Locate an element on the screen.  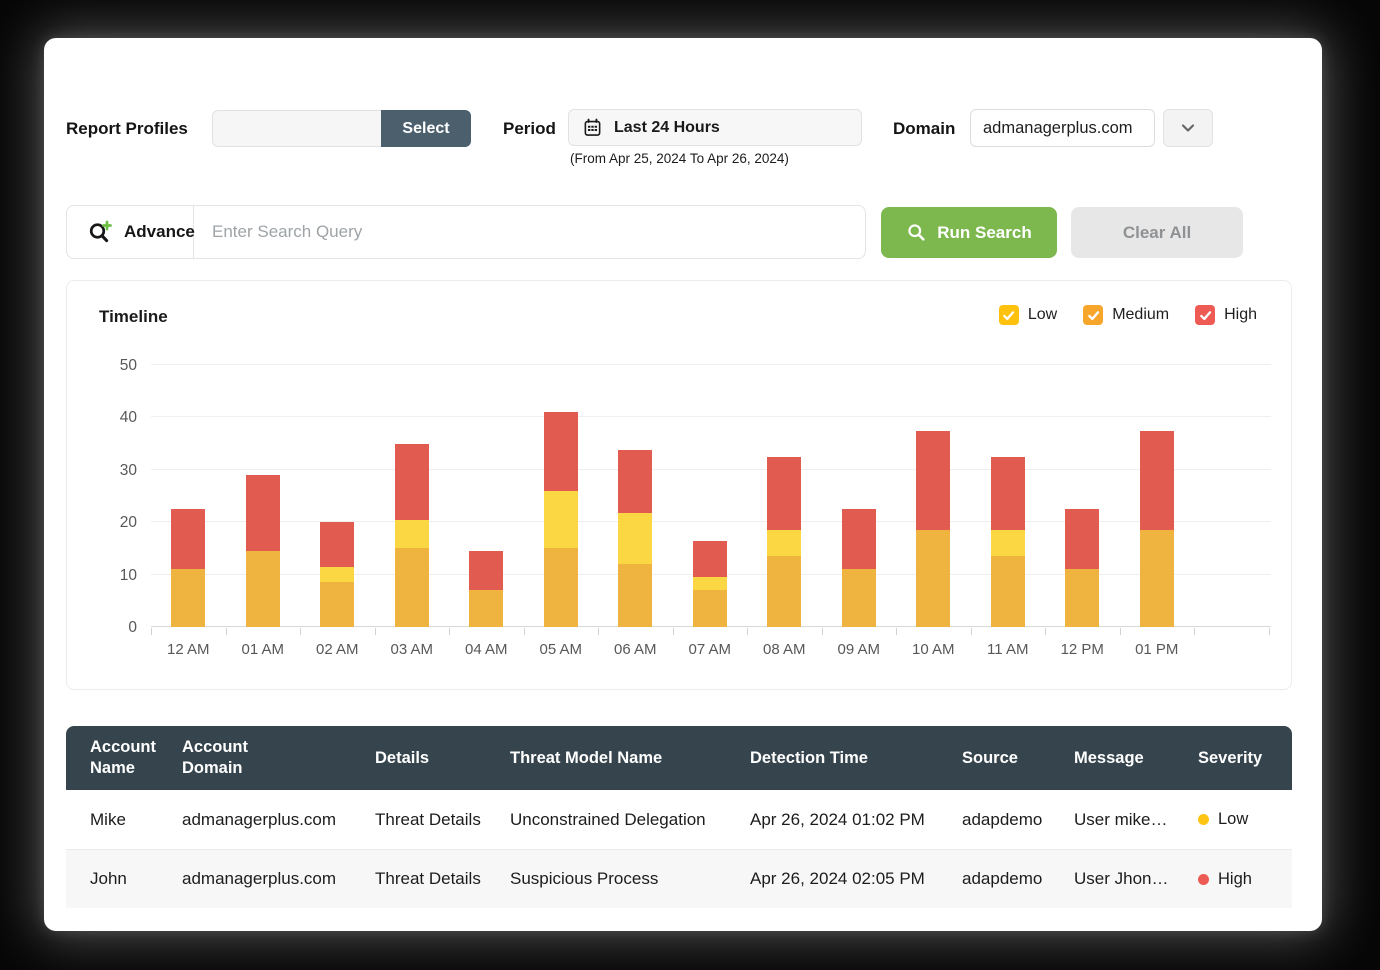
y-tick-label: 20 is located at coordinates (128, 523).